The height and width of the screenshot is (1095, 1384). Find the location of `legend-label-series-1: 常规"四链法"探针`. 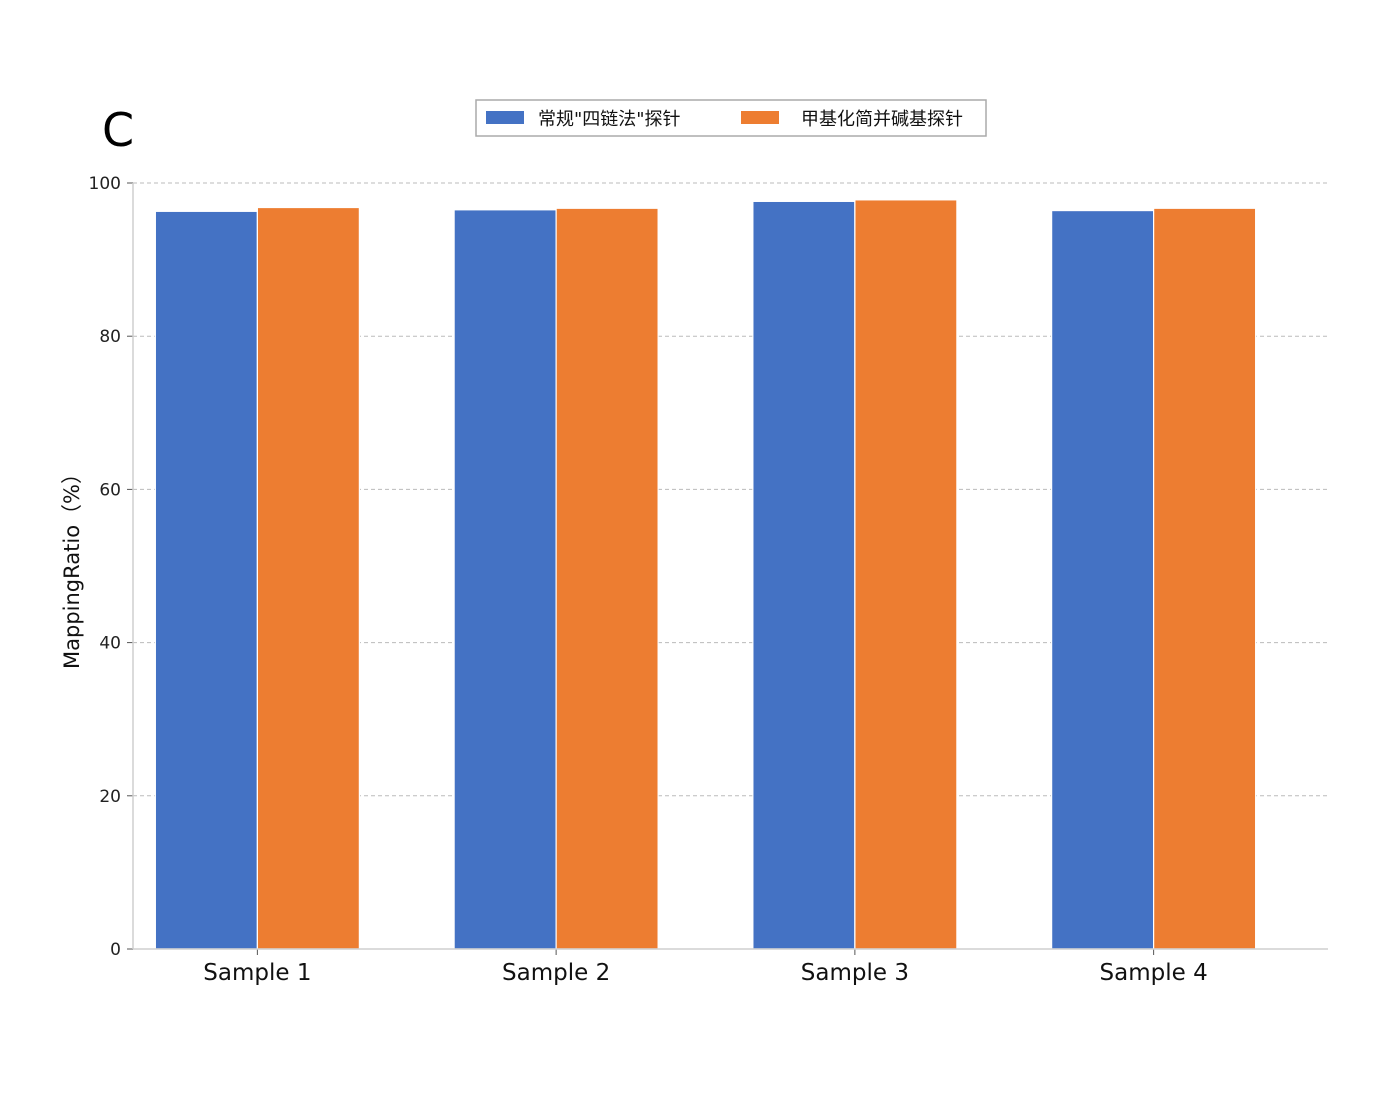

legend-label-series-1: 常规"四链法"探针 is located at coordinates (609, 119).